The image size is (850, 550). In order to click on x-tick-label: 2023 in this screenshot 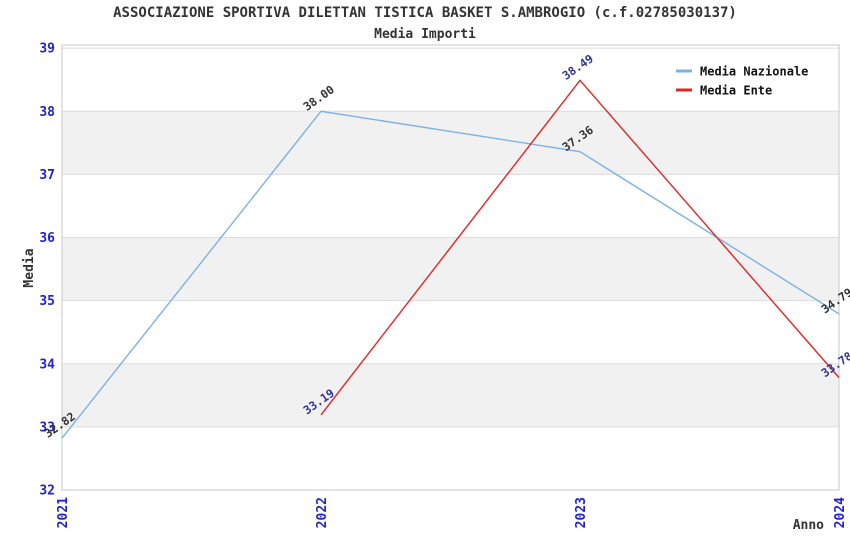, I will do `click(581, 512)`.